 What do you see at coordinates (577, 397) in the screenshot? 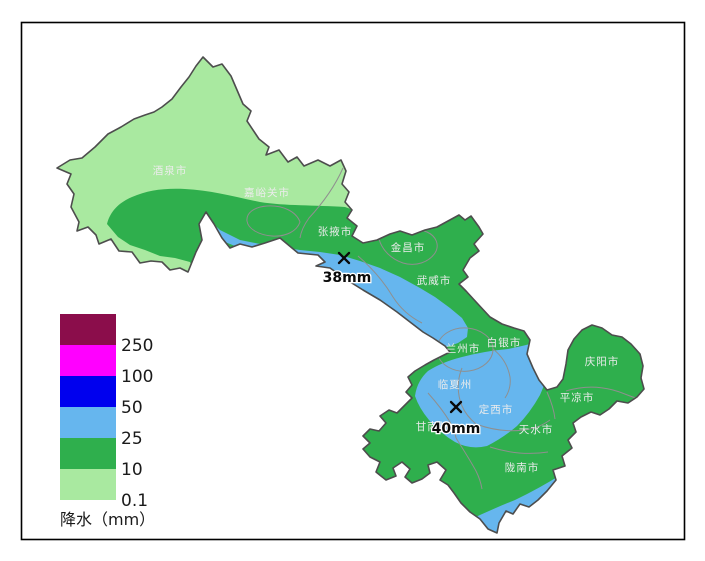
I see `region-label-pingliang: 平凉市` at bounding box center [577, 397].